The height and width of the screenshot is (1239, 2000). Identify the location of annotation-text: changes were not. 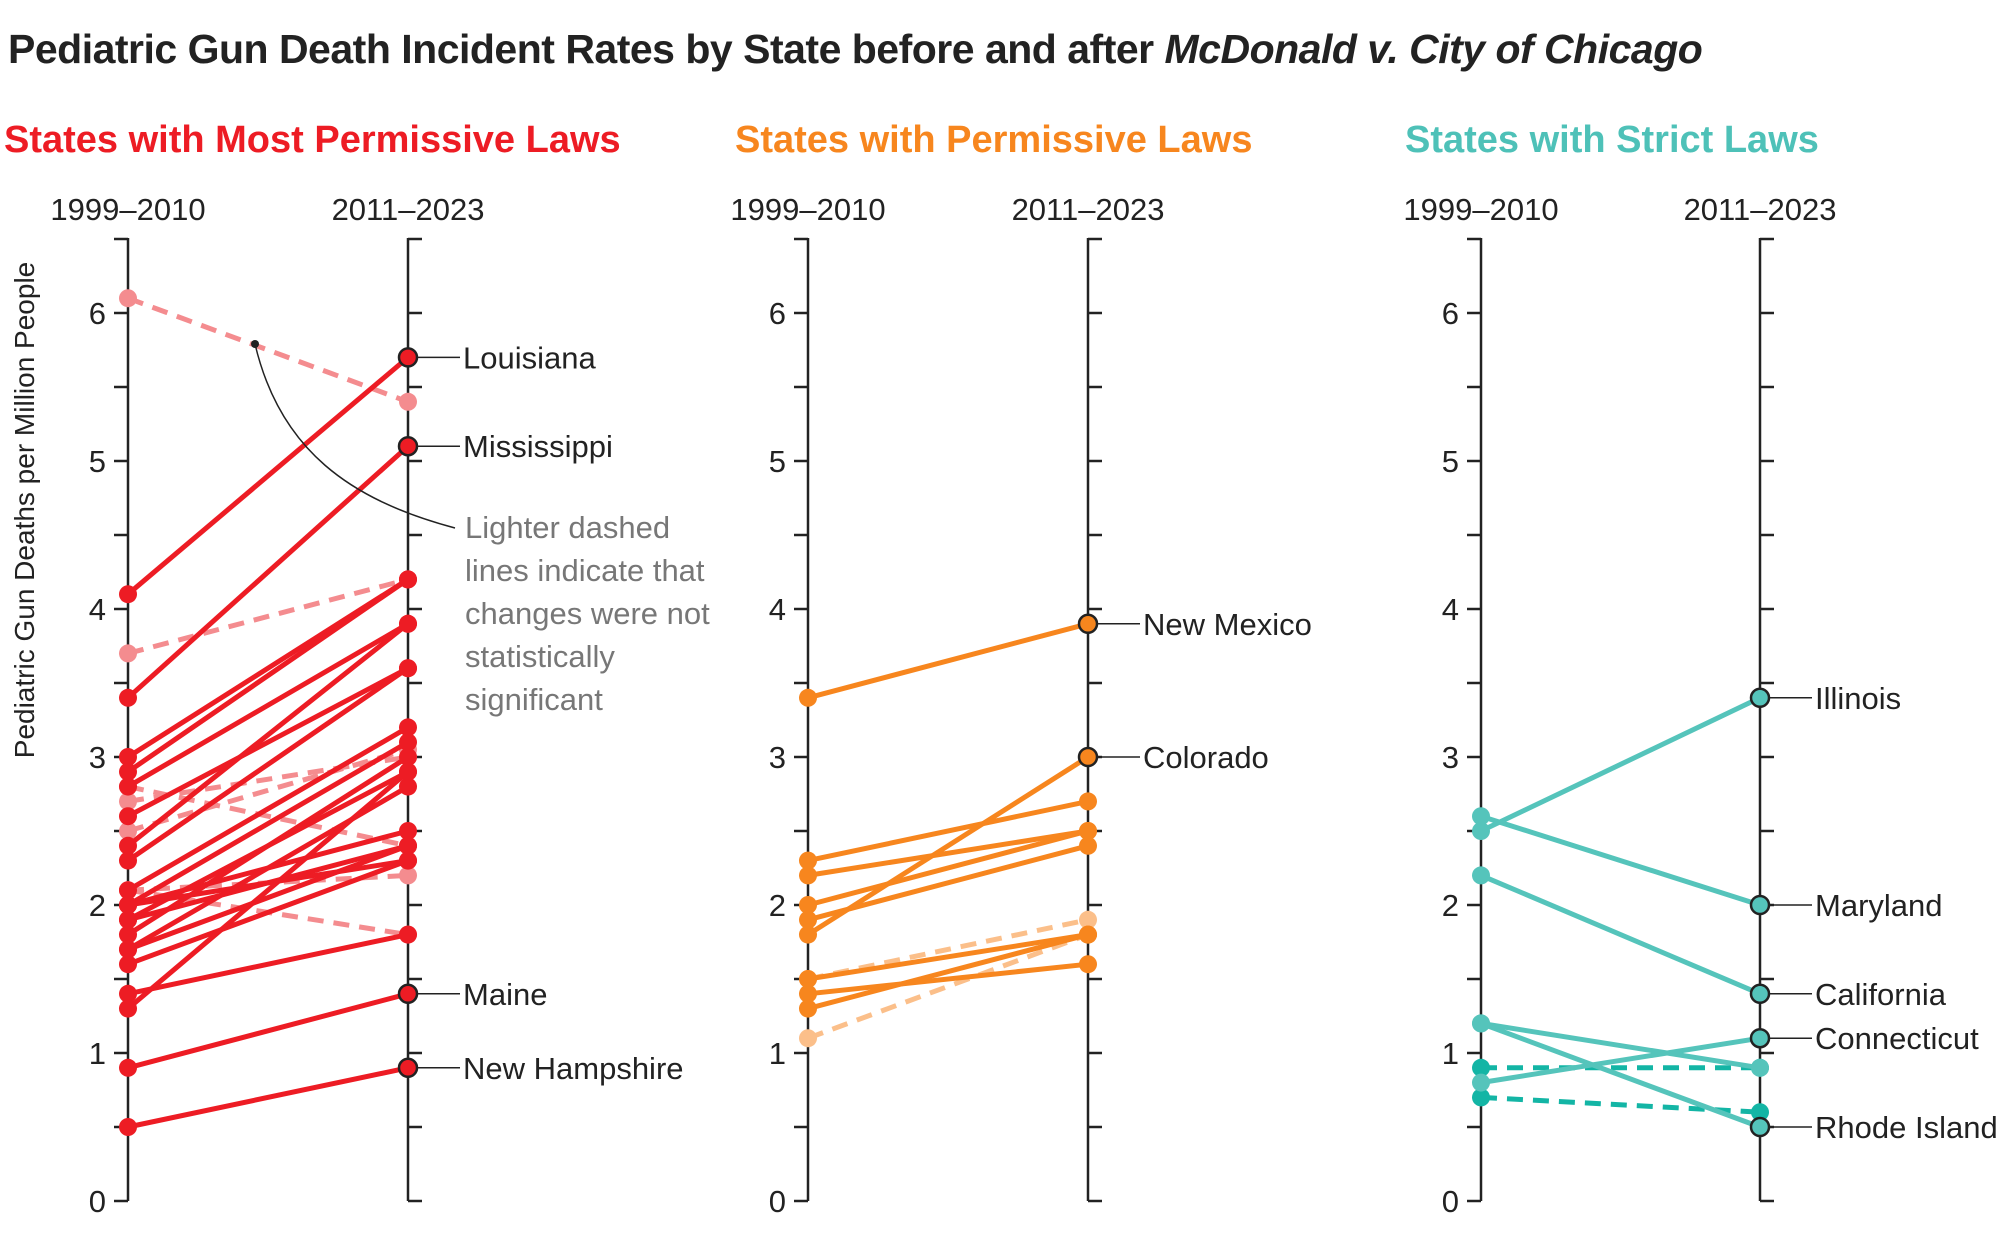
(587, 613).